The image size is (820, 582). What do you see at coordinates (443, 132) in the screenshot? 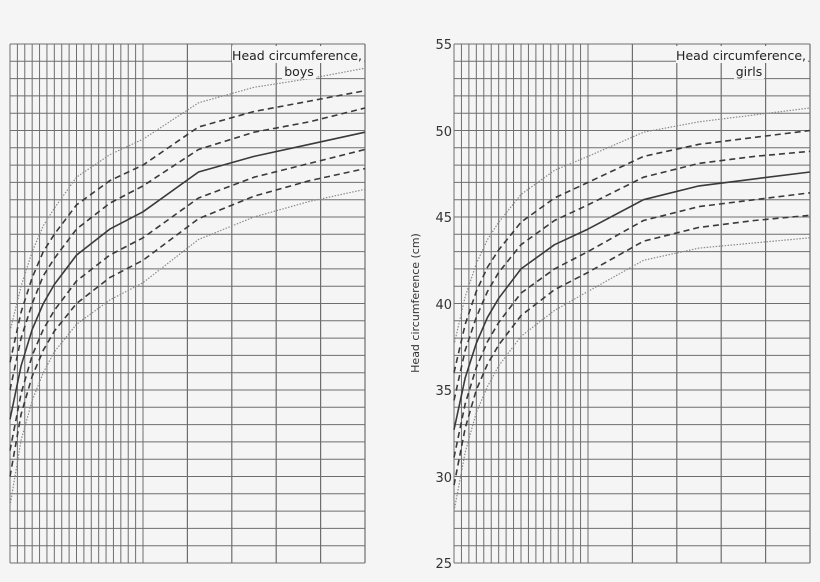
I see `y-tick-50: 50` at bounding box center [443, 132].